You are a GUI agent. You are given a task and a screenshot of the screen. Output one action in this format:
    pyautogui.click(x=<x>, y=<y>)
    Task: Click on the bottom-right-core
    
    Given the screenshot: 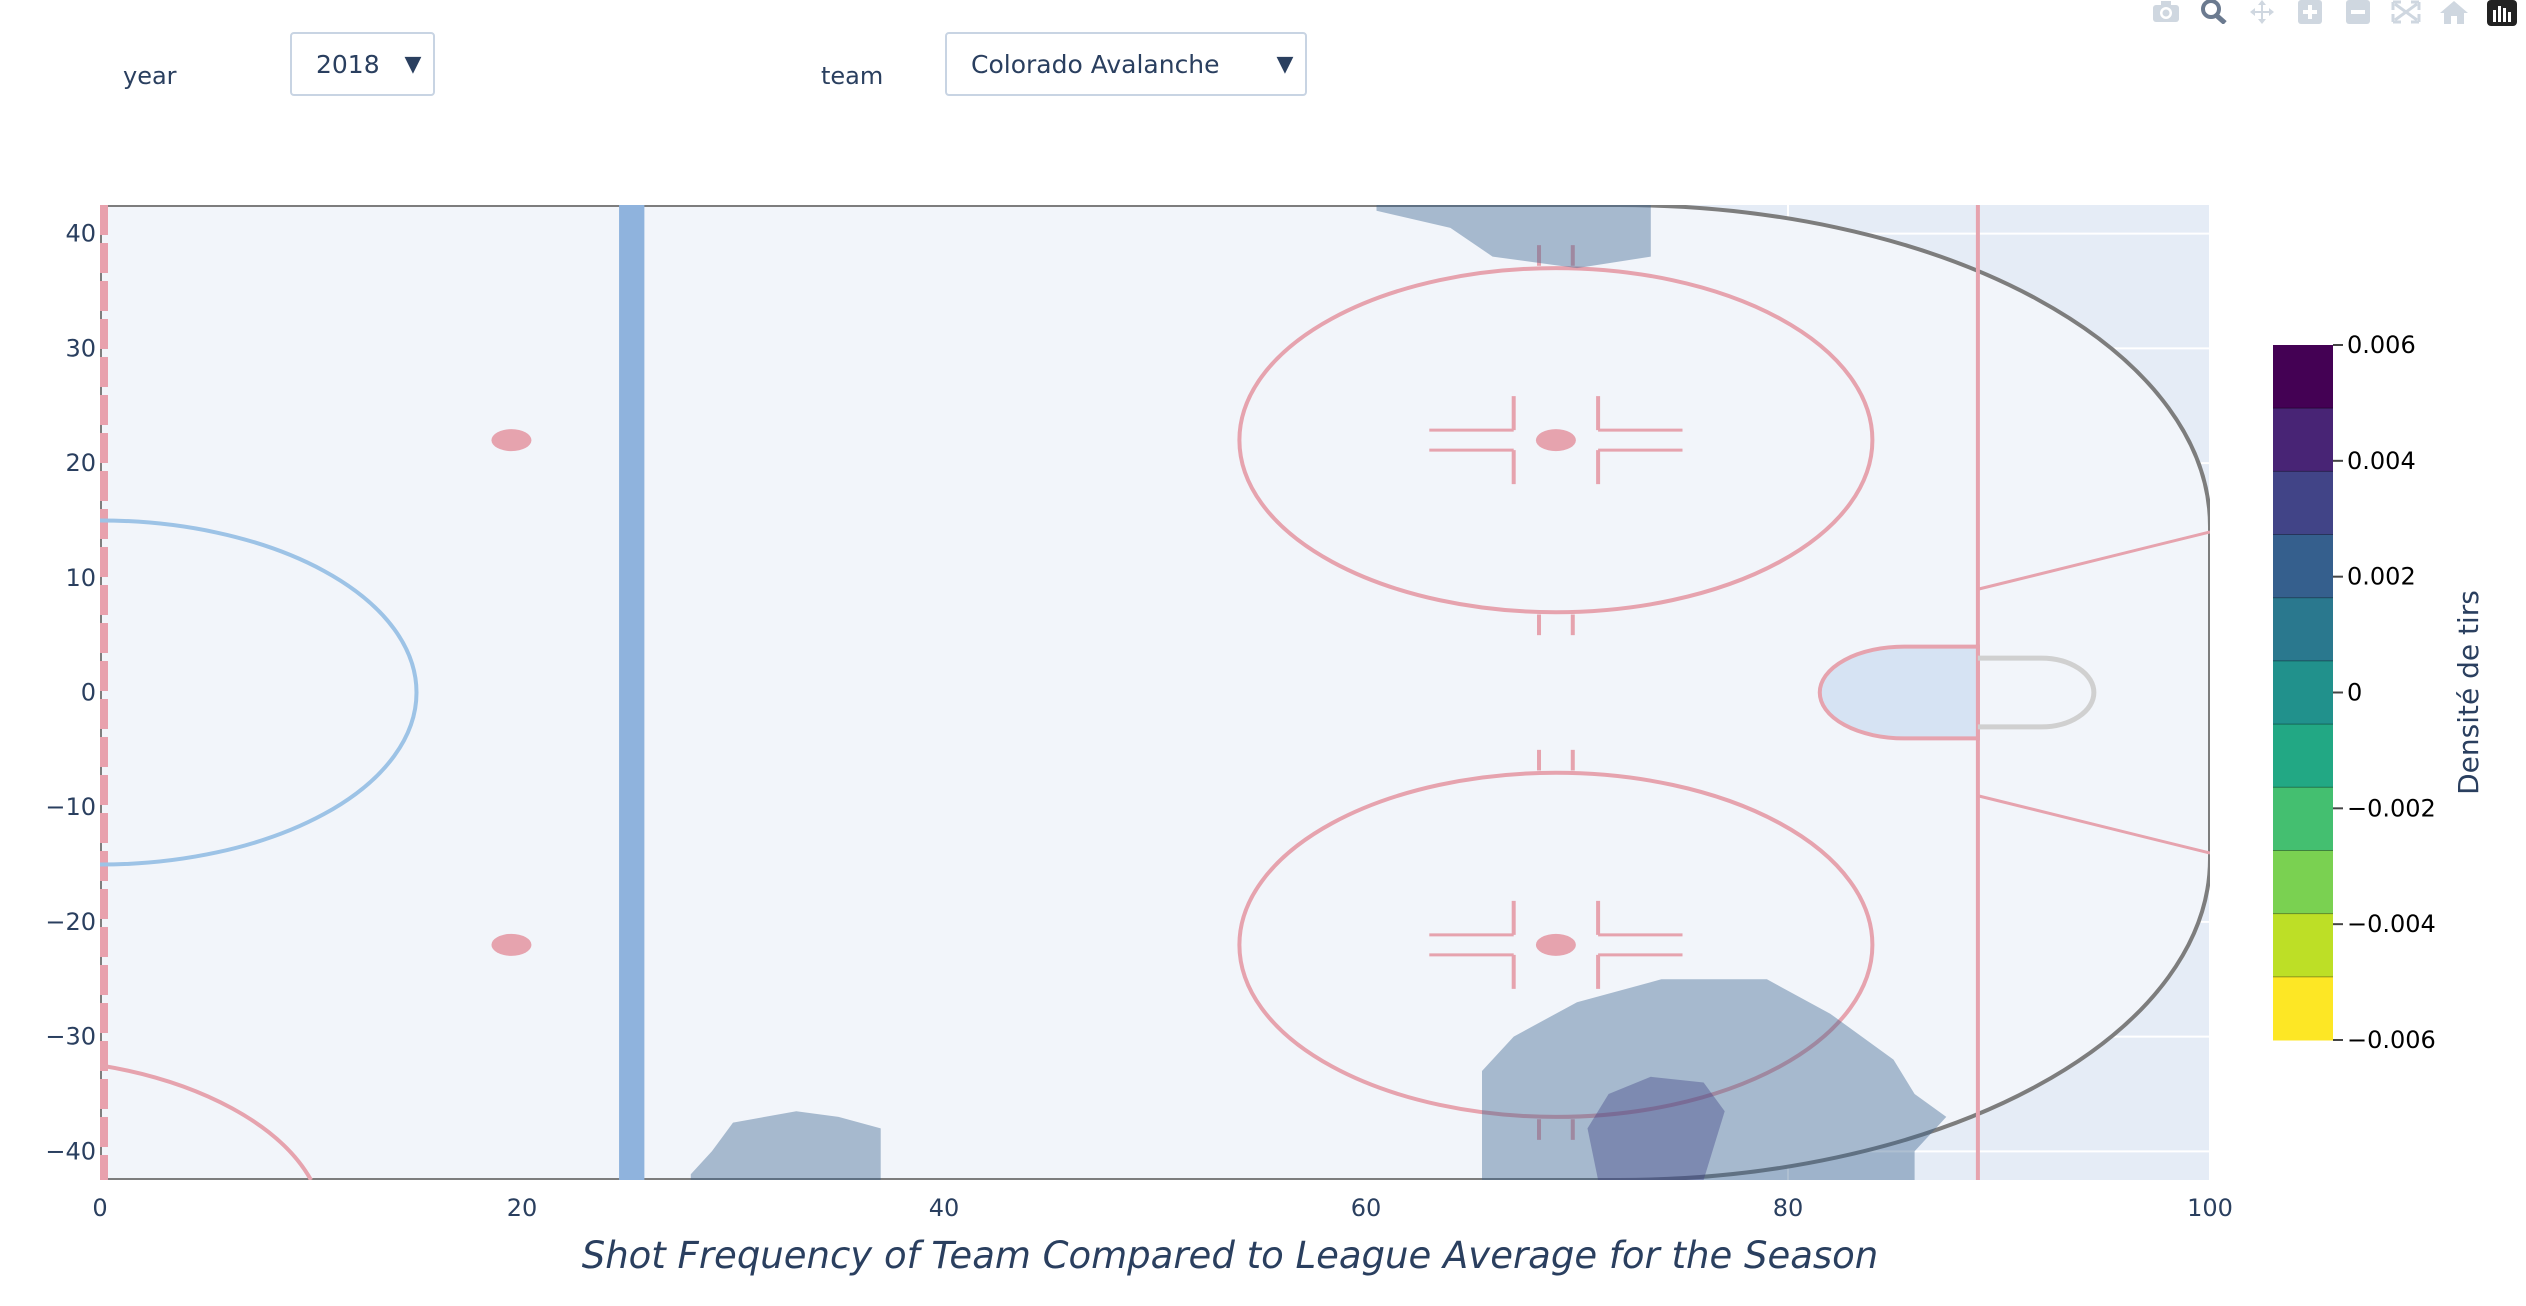 What is the action you would take?
    pyautogui.click(x=1656, y=1128)
    